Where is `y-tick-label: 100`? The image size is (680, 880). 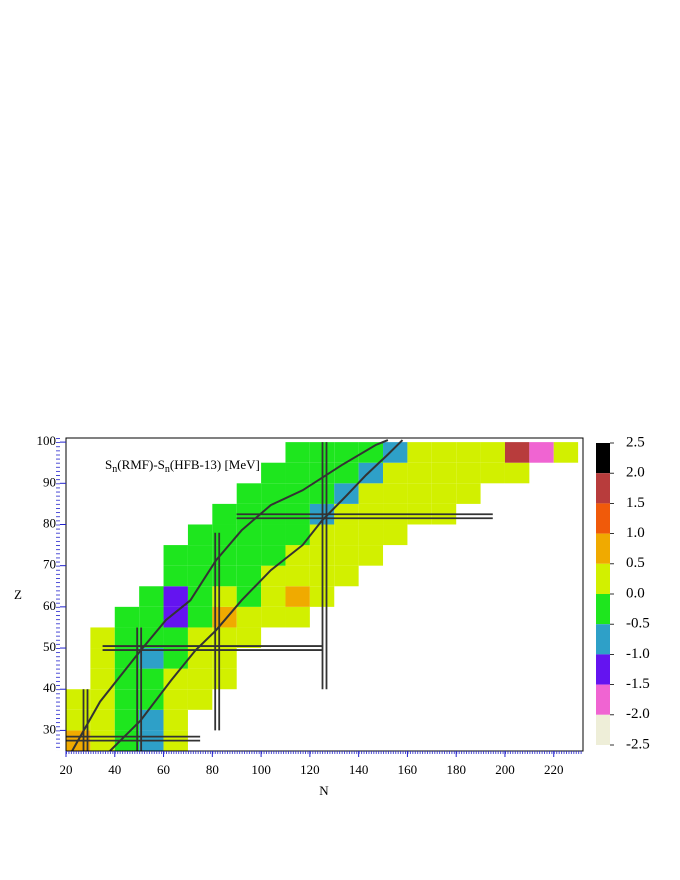 y-tick-label: 100 is located at coordinates (47, 440).